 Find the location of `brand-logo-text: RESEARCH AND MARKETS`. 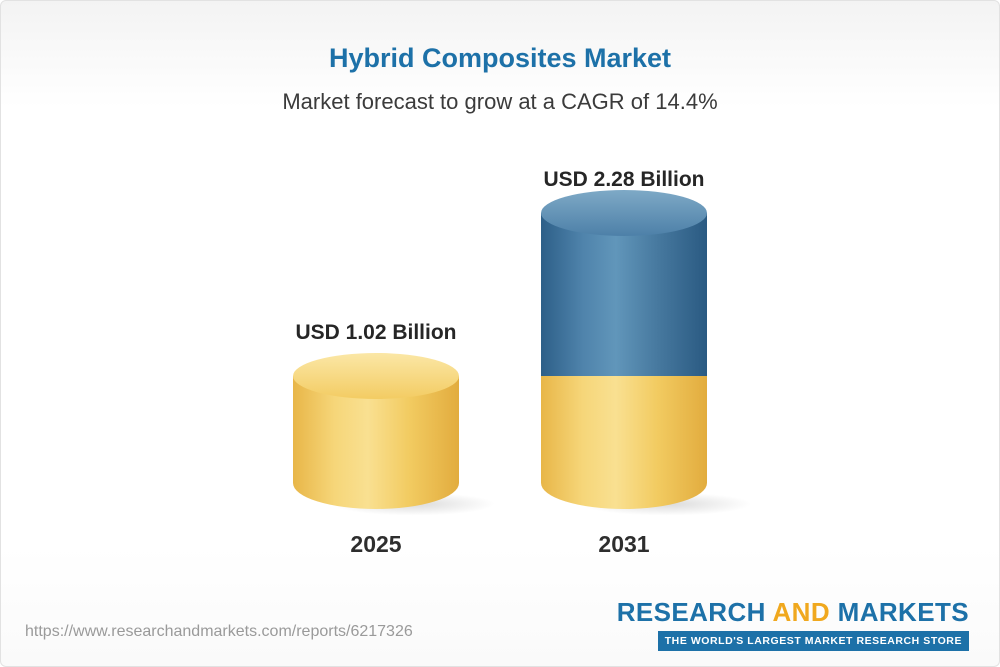

brand-logo-text: RESEARCH AND MARKETS is located at coordinates (793, 612).